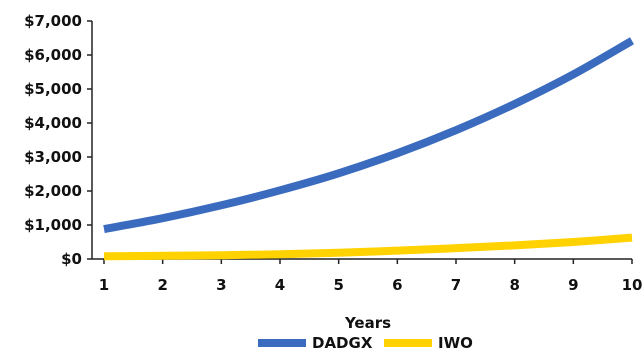 The height and width of the screenshot is (356, 644). I want to click on x-tick-label: 3, so click(221, 285).